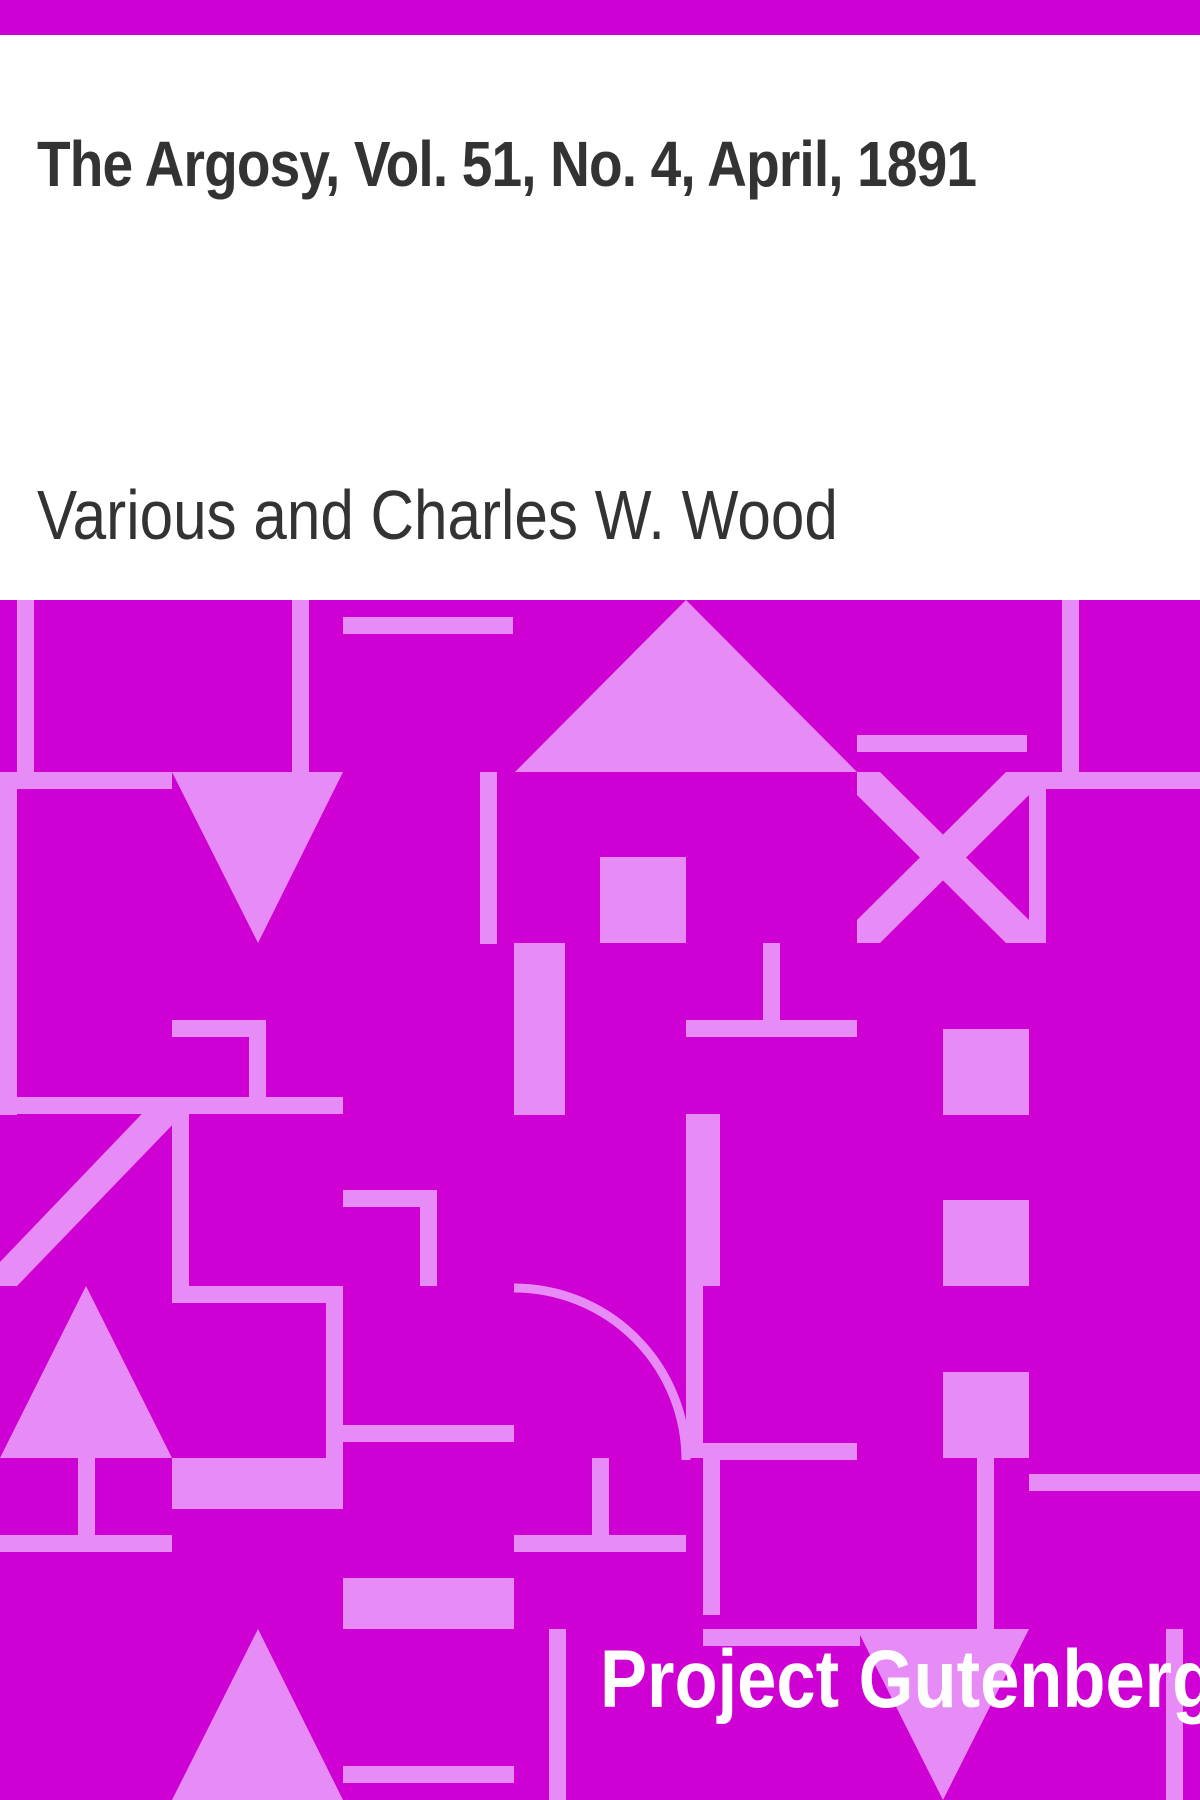  What do you see at coordinates (600, 17) in the screenshot?
I see `top-color-band` at bounding box center [600, 17].